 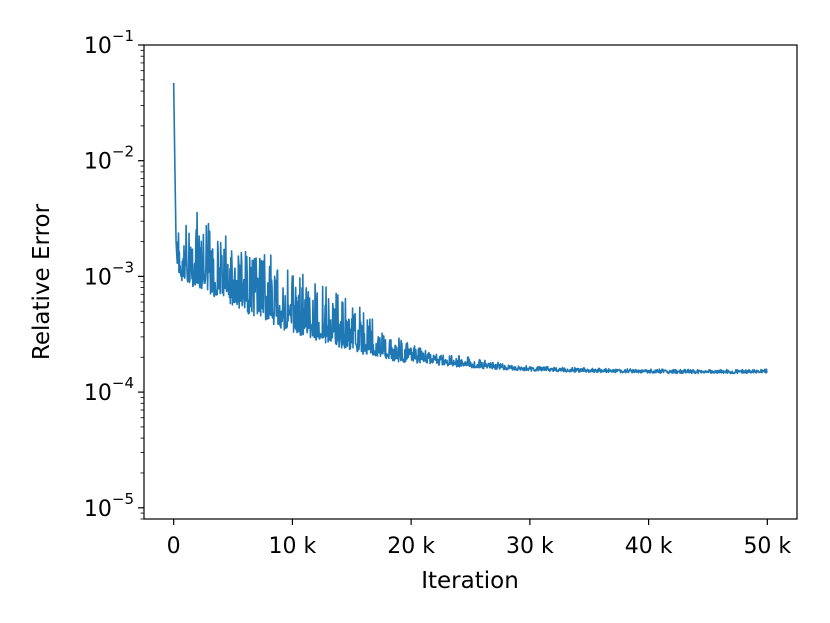 I want to click on x-axis: 0 10 k 20 k 30 k 40 k 50 k, so click(x=479, y=539).